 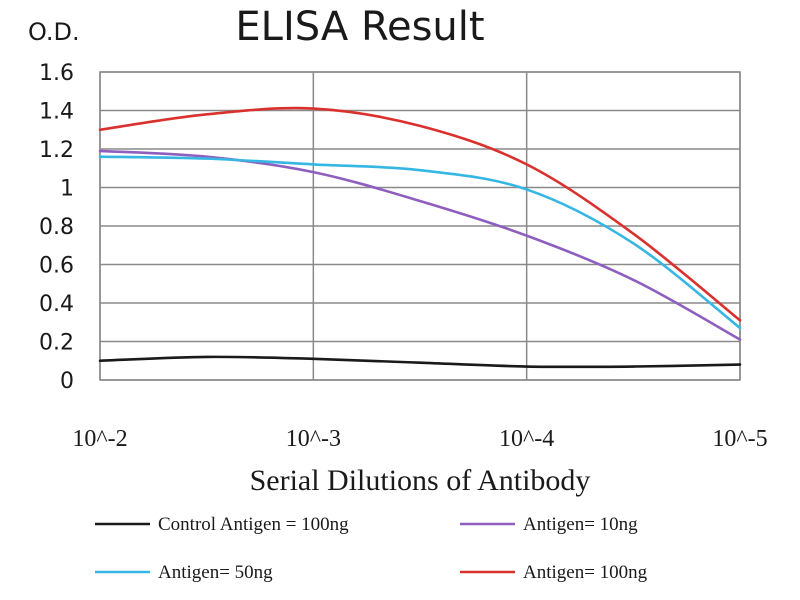 I want to click on y-tick-label: 0.4, so click(x=56, y=304).